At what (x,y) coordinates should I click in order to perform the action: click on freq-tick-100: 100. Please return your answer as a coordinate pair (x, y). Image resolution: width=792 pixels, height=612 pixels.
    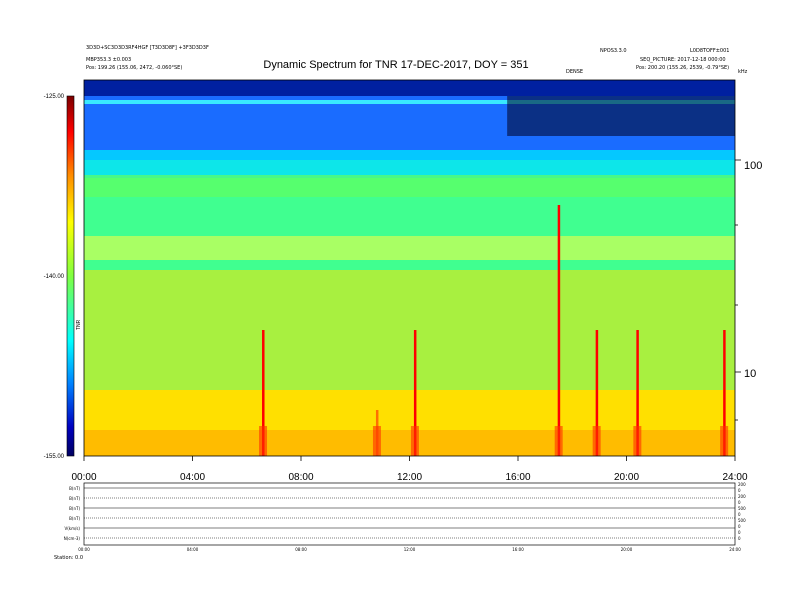
    Looking at the image, I should click on (753, 166).